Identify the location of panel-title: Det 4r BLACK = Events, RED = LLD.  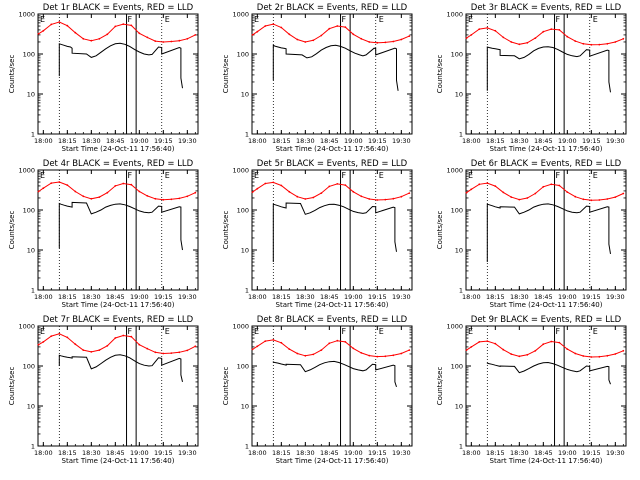
(118, 164).